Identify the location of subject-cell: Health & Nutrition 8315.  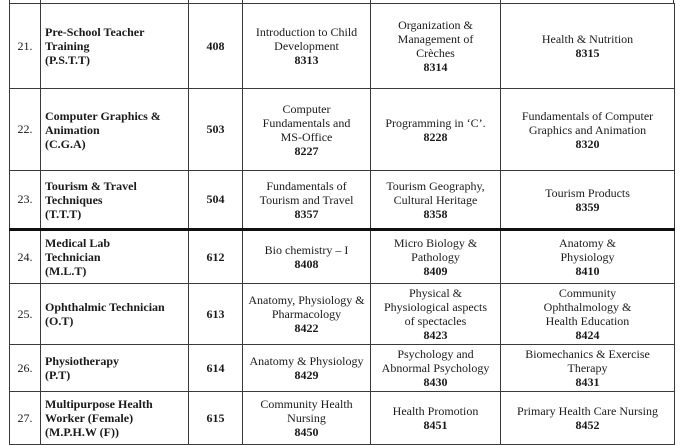
(587, 46).